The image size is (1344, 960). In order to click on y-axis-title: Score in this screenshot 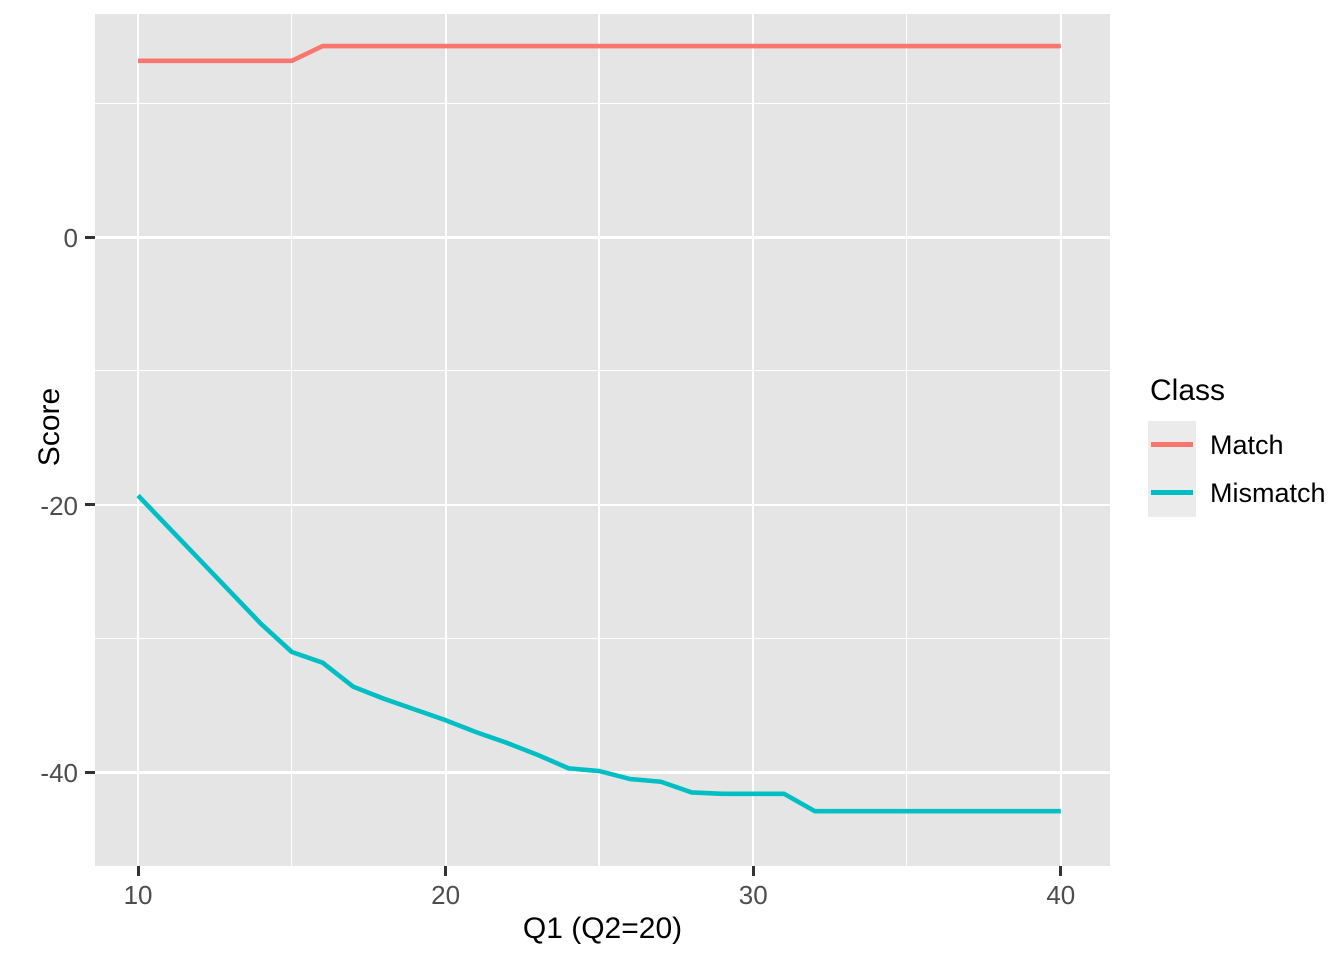, I will do `click(49, 427)`.